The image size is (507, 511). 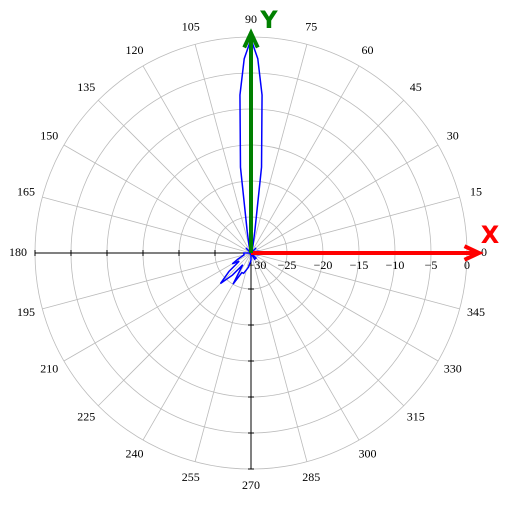 I want to click on angle-label: 300, so click(x=368, y=454).